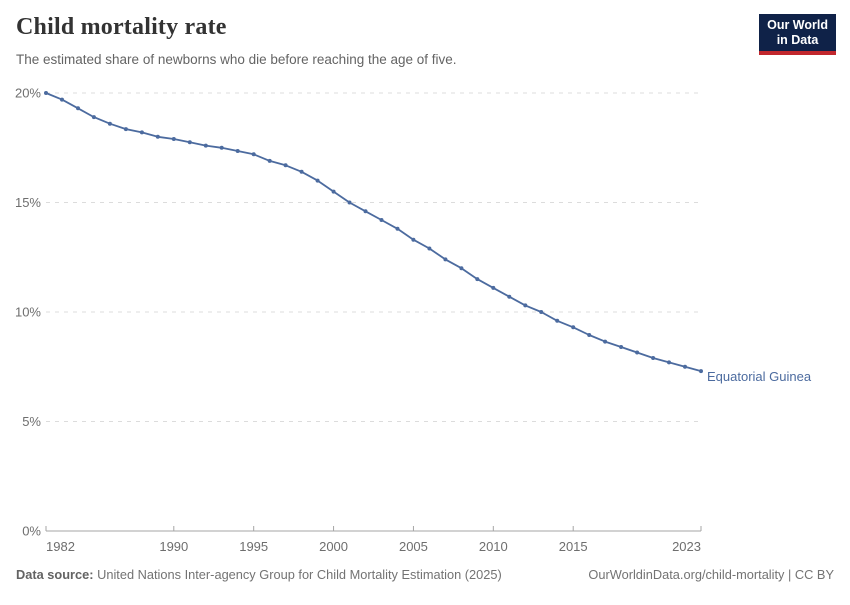  I want to click on y-tick-label: 10%, so click(28, 312).